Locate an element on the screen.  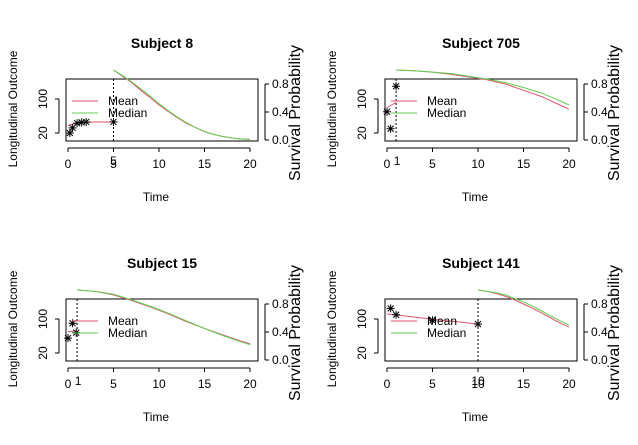
chart-title: Subject 15 is located at coordinates (162, 263).